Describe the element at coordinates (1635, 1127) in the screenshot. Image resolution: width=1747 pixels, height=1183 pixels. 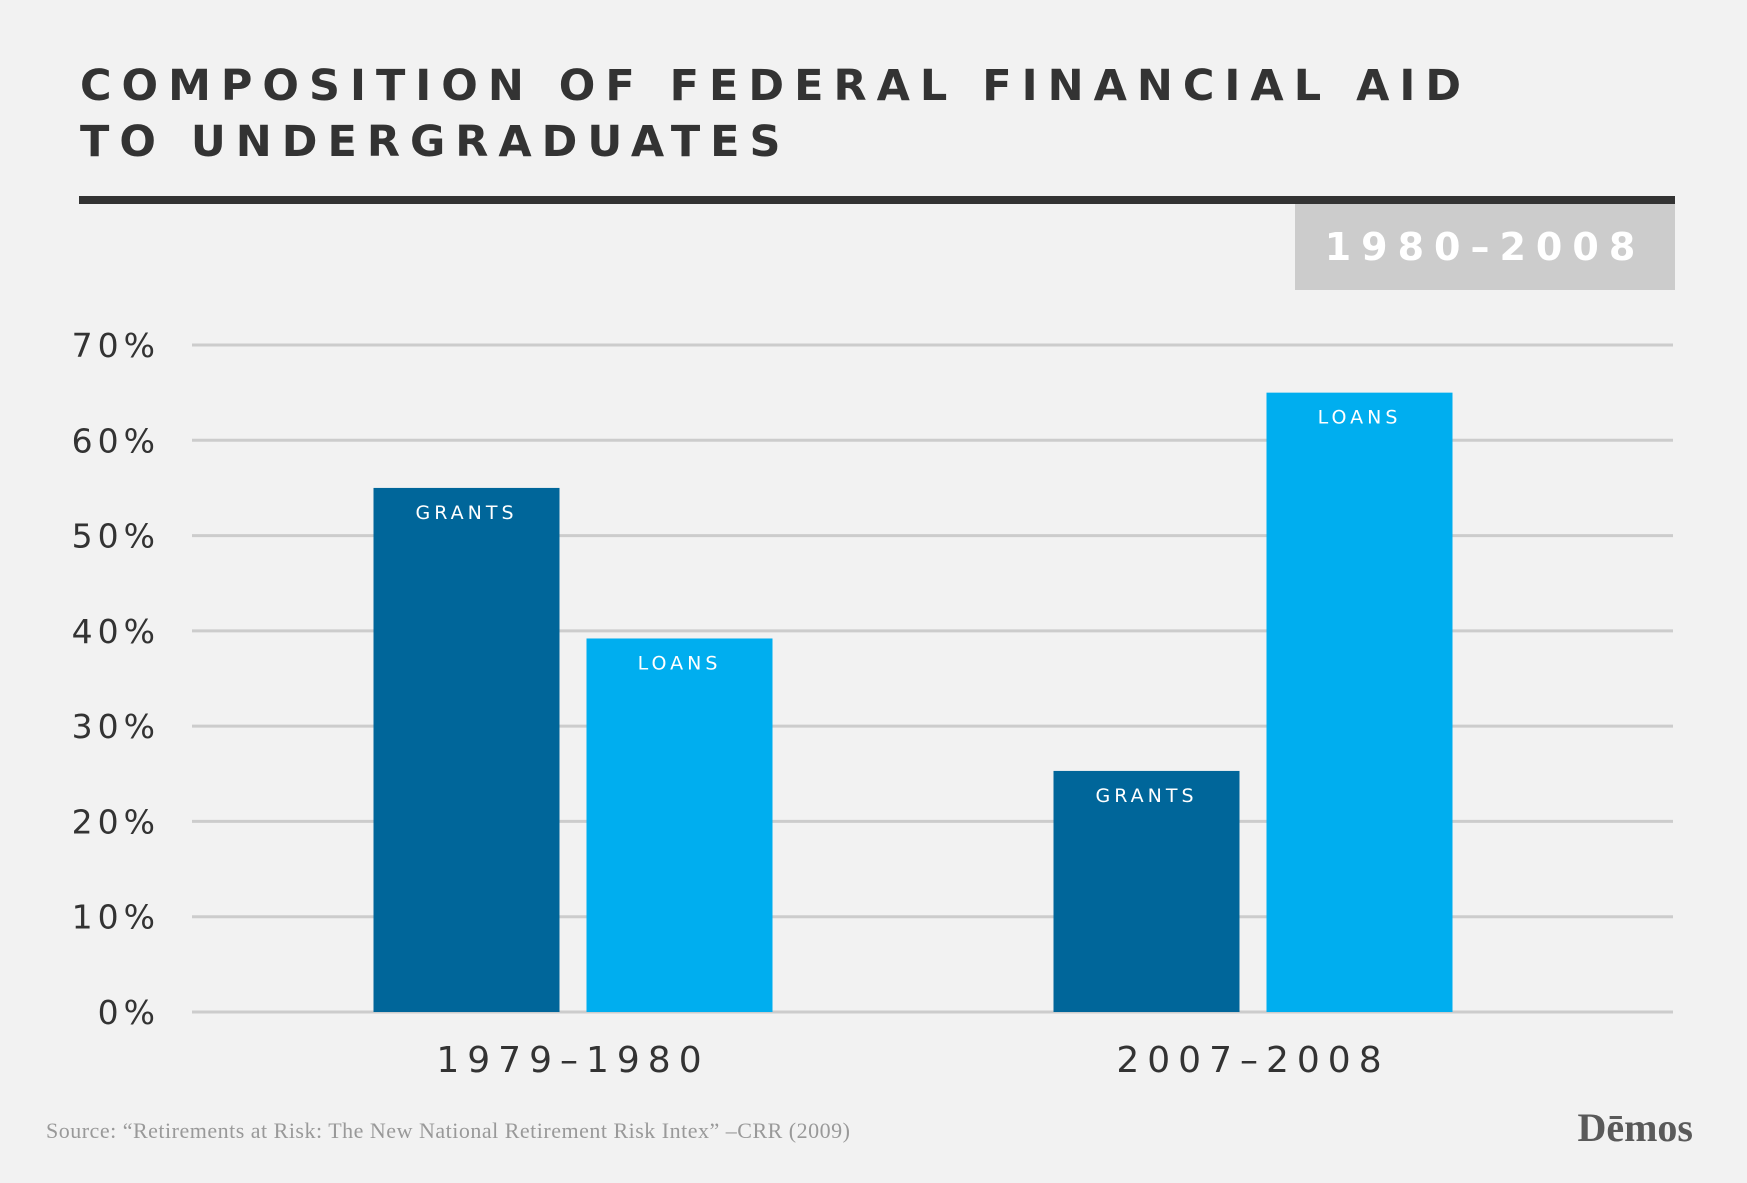
I see `demos-logo: Dēmos` at that location.